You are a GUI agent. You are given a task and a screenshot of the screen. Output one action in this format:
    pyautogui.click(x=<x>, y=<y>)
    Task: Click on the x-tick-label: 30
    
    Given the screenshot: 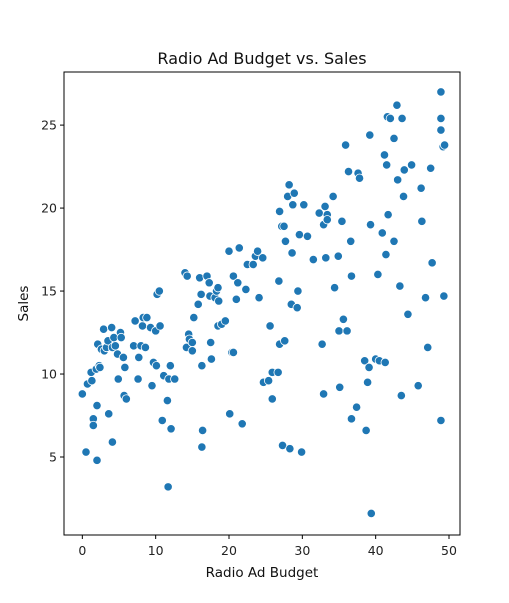 What is the action you would take?
    pyautogui.click(x=302, y=550)
    